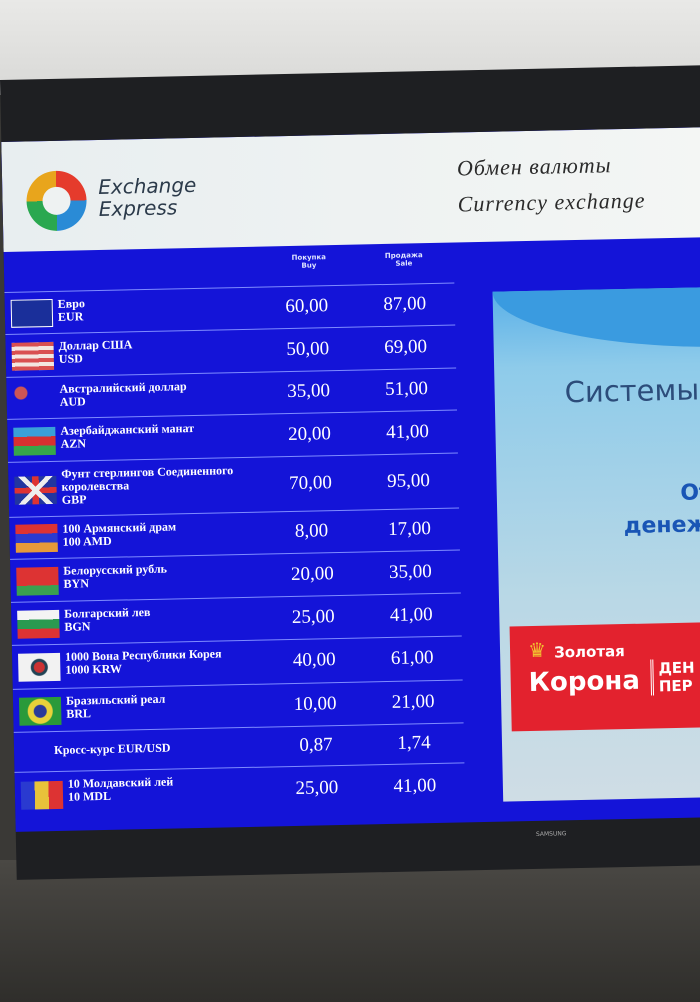 The image size is (700, 1002). Describe the element at coordinates (308, 391) in the screenshot. I see `buy-rate: 35,00` at that location.